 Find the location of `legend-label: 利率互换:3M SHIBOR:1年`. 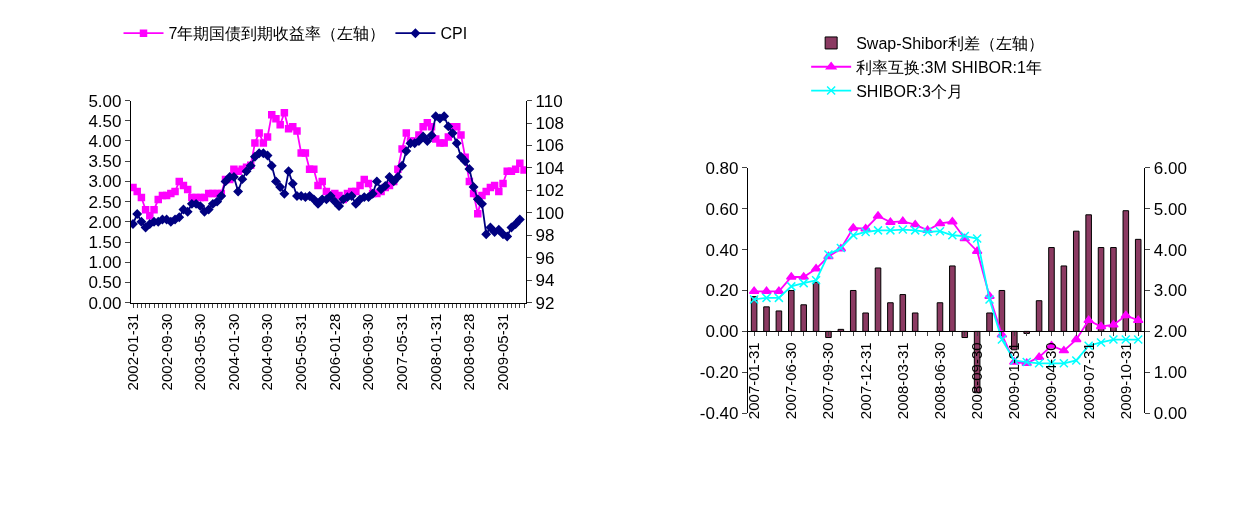

legend-label: 利率互换:3M SHIBOR:1年 is located at coordinates (949, 67).